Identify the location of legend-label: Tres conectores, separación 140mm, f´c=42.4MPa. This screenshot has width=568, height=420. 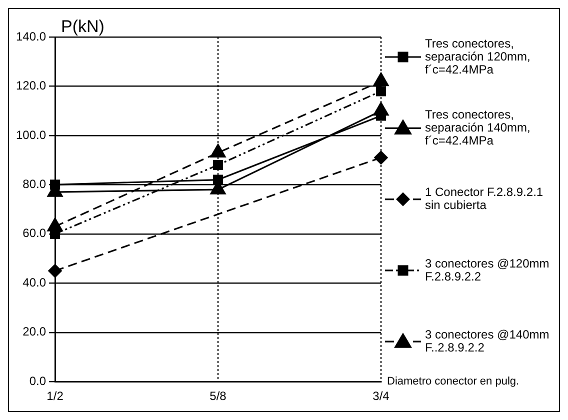
(477, 127).